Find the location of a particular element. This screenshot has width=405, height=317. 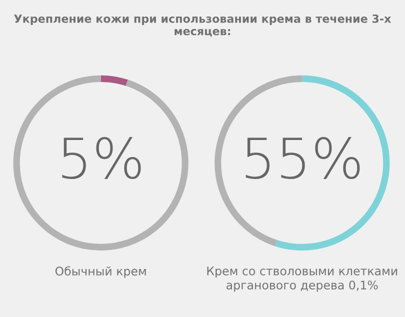

text: Обычный крем is located at coordinates (100, 272).